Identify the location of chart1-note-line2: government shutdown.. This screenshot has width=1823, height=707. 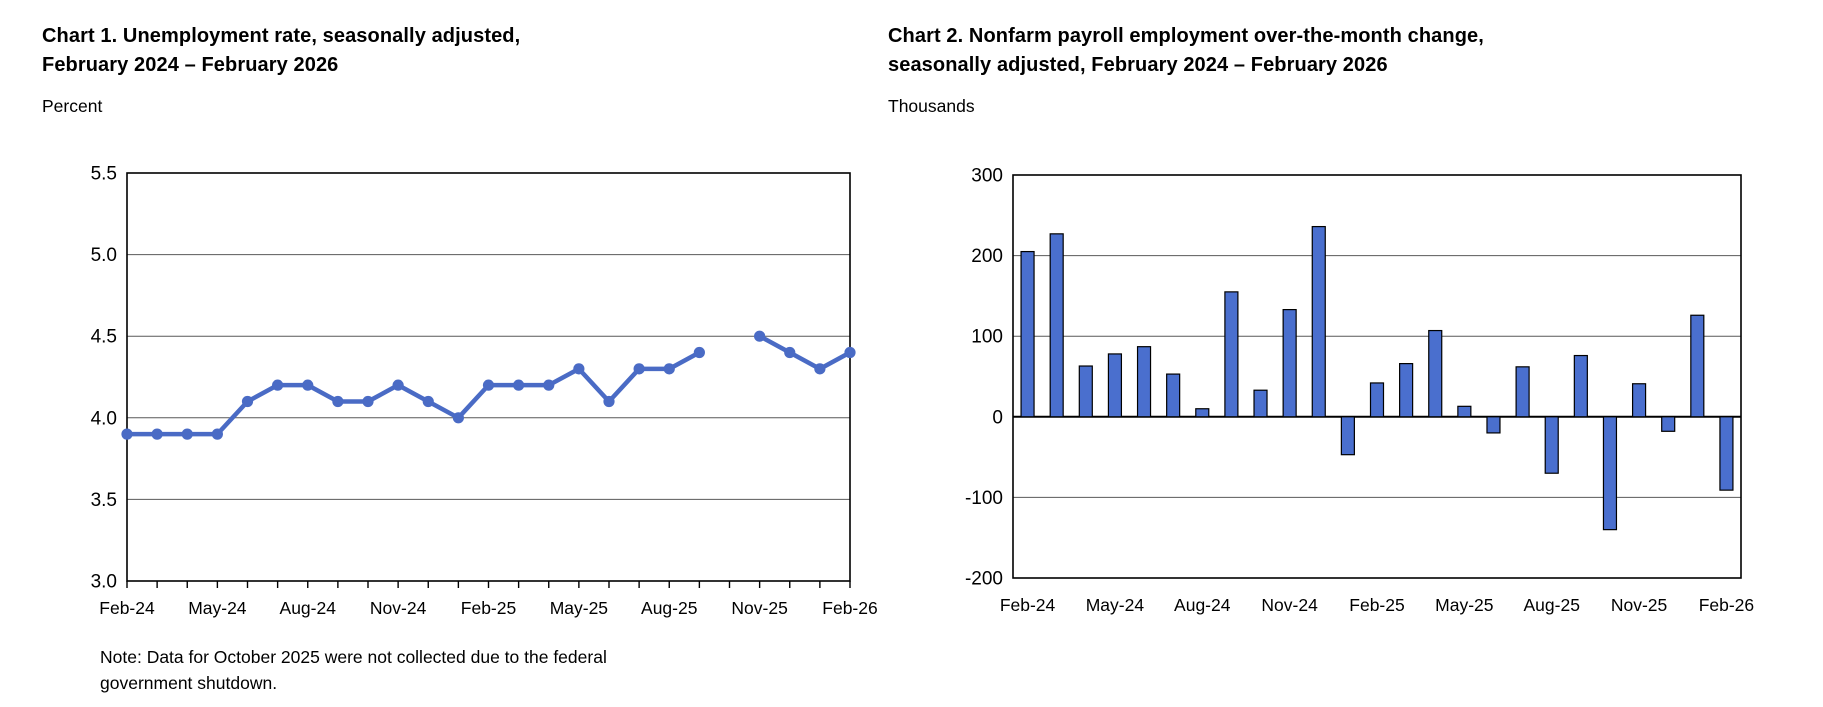
(189, 683).